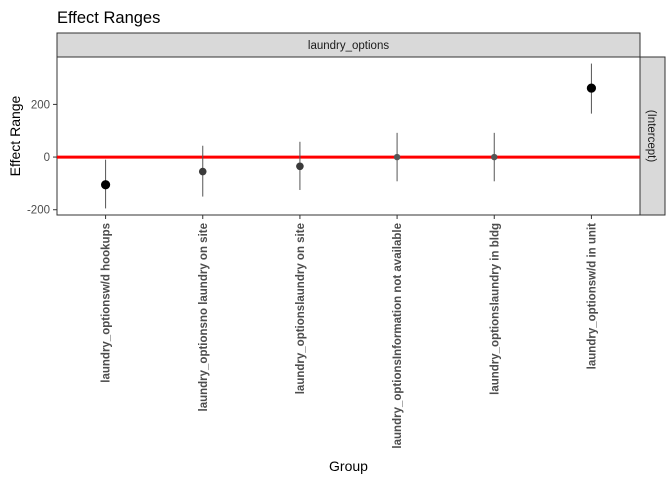 The image size is (672, 480). I want to click on y-axis: -200 0 200, so click(42, 158).